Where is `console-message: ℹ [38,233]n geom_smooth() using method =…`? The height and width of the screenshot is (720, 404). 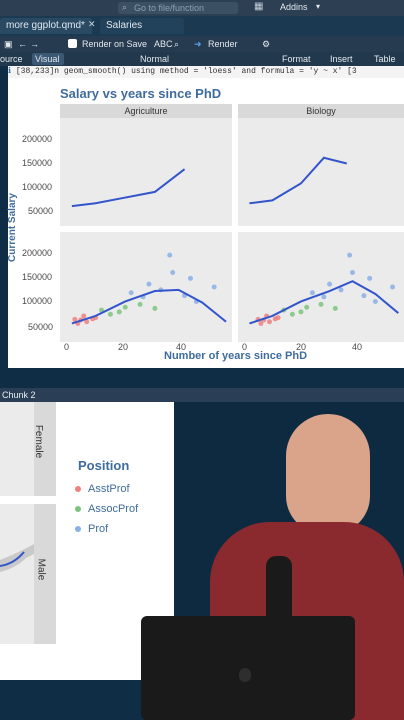 console-message: ℹ [38,233]n geom_smooth() using method =… is located at coordinates (206, 72).